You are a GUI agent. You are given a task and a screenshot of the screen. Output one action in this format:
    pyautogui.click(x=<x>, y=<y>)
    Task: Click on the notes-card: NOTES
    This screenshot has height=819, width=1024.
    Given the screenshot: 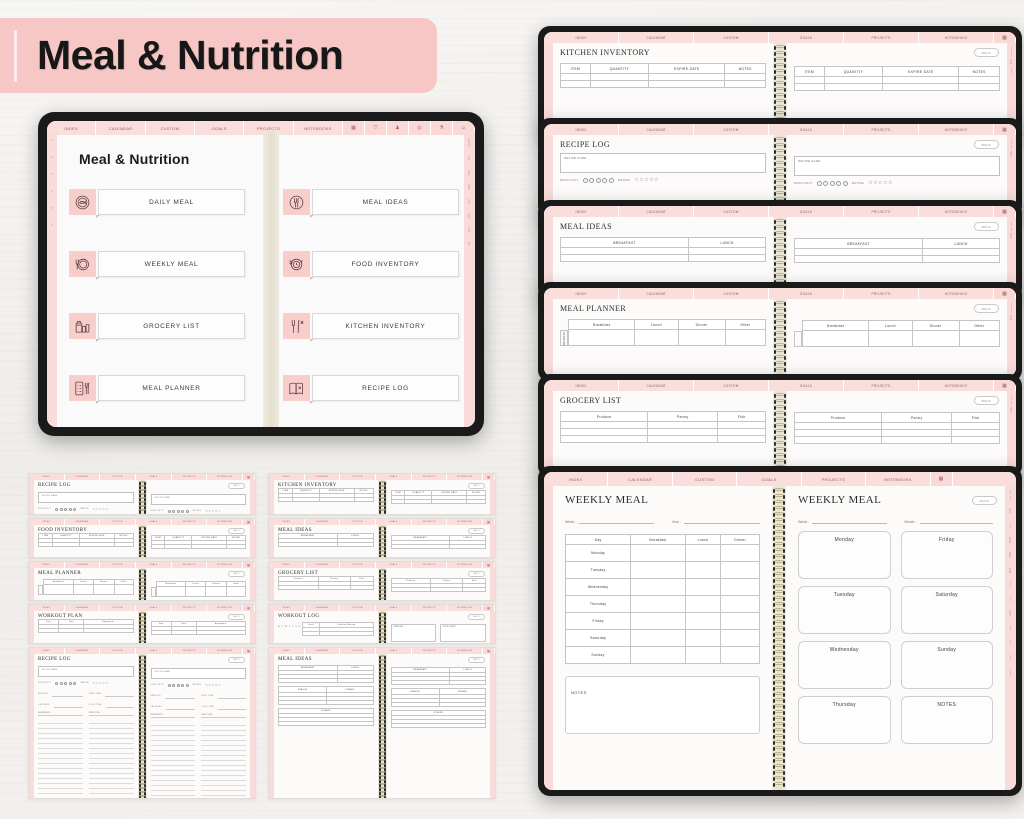 What is the action you would take?
    pyautogui.click(x=946, y=720)
    